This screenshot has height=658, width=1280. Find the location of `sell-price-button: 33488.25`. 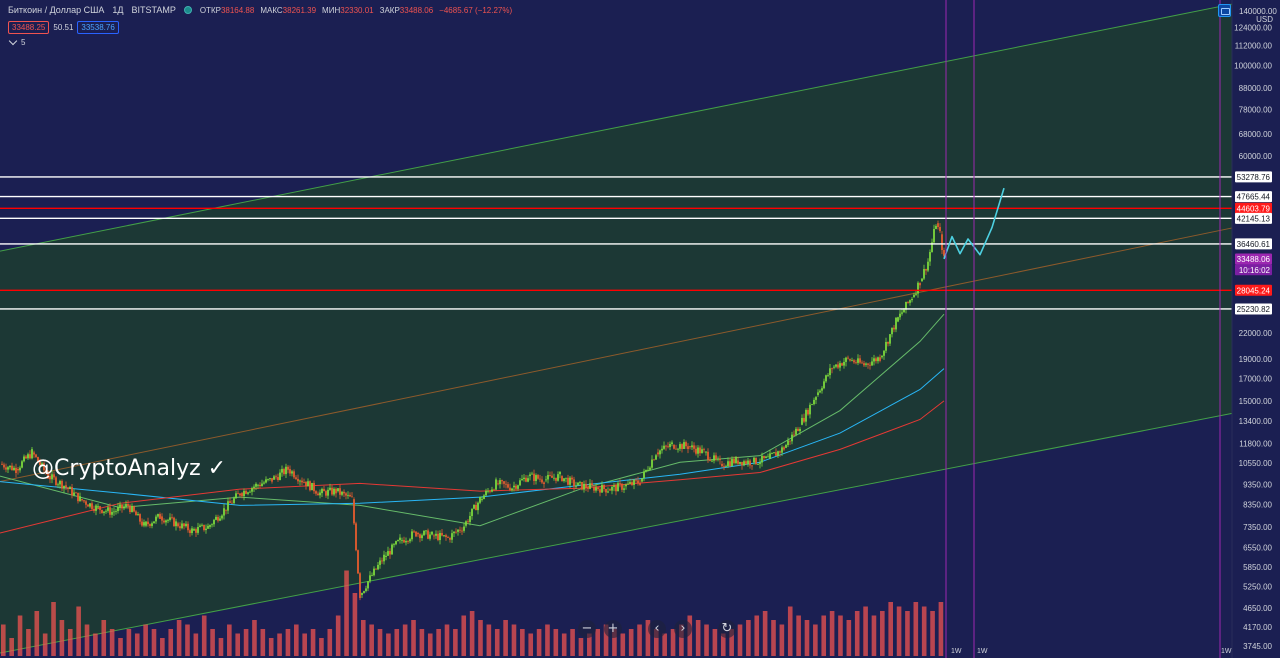

sell-price-button: 33488.25 is located at coordinates (29, 27).